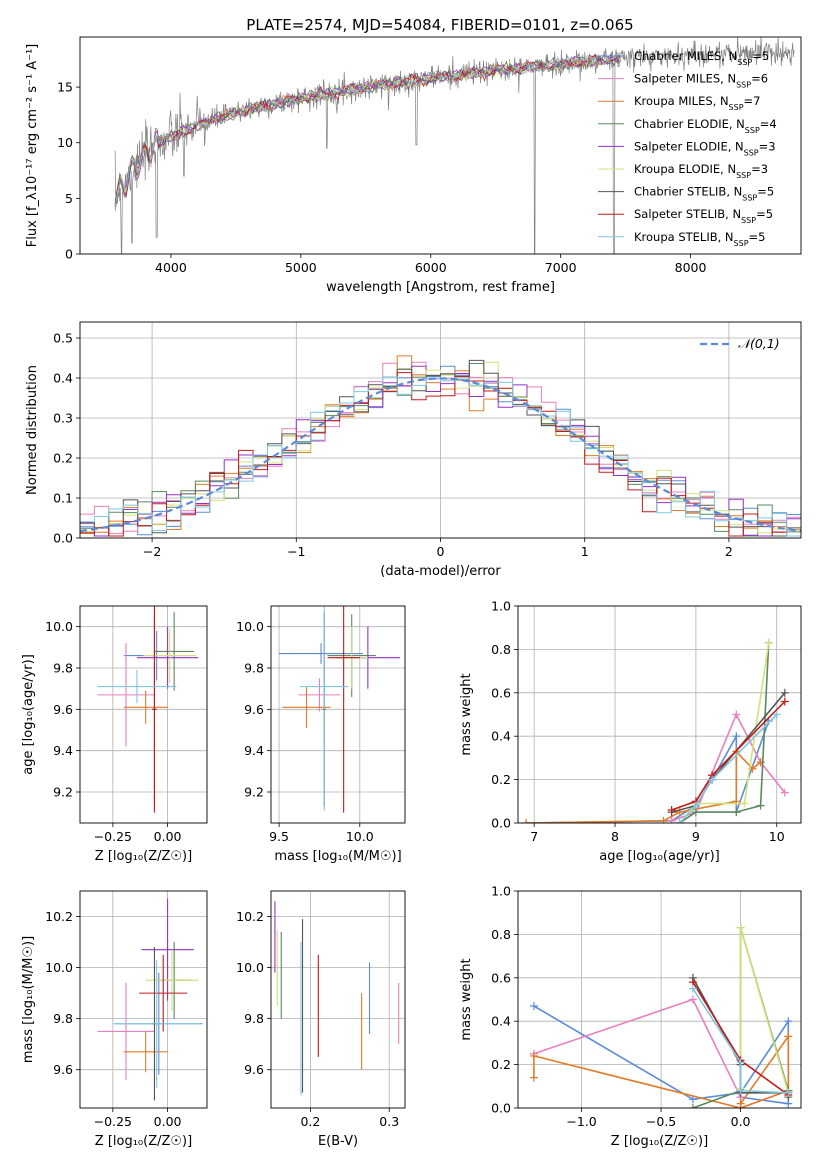 This screenshot has width=819, height=1174. Describe the element at coordinates (704, 194) in the screenshot. I see `legend-label: Chabrier STELIB, NSSP=5` at that location.